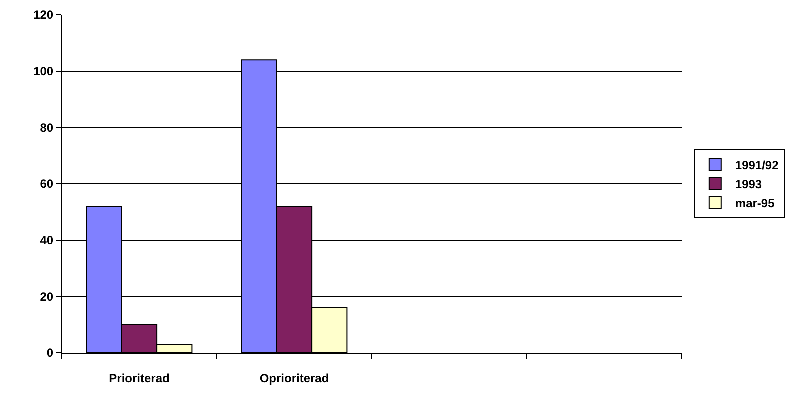 The image size is (807, 401). What do you see at coordinates (748, 185) in the screenshot?
I see `legend-label: 1993` at bounding box center [748, 185].